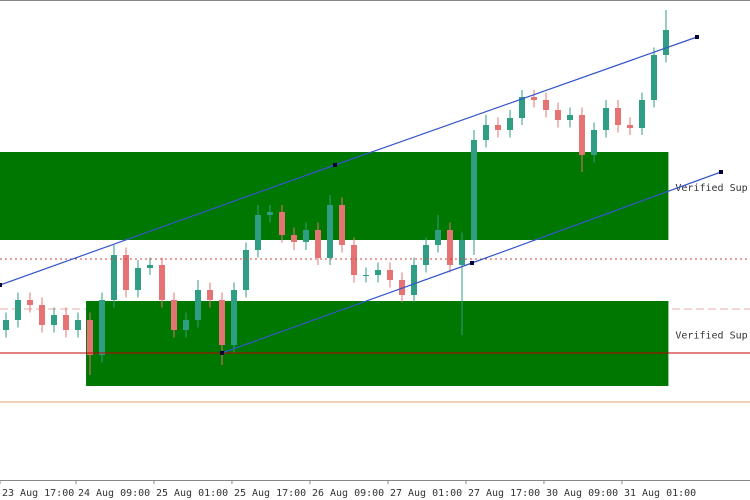  Describe the element at coordinates (270, 493) in the screenshot. I see `x-tick-label: 25 Aug 17:00` at that location.